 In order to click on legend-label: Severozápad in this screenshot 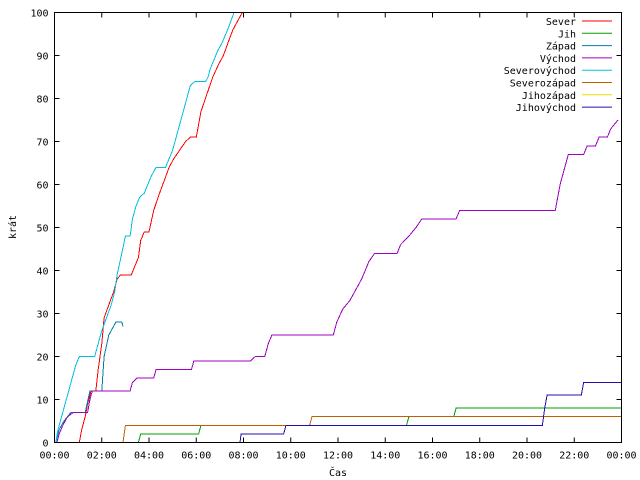, I will do `click(543, 84)`.